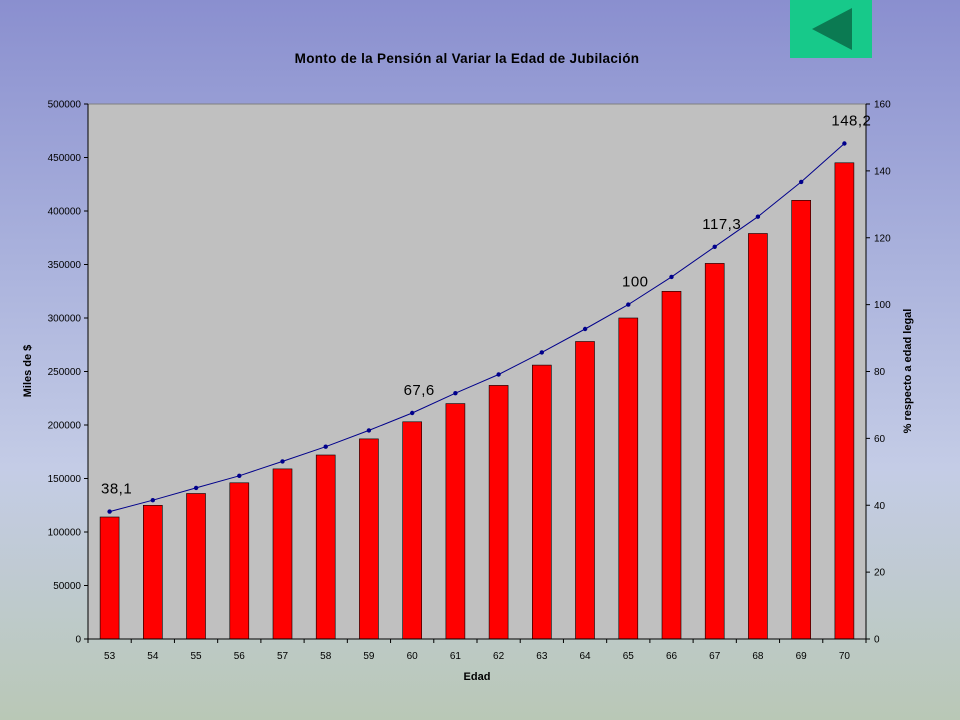  Describe the element at coordinates (882, 305) in the screenshot. I see `y2-tick-label: 100` at that location.